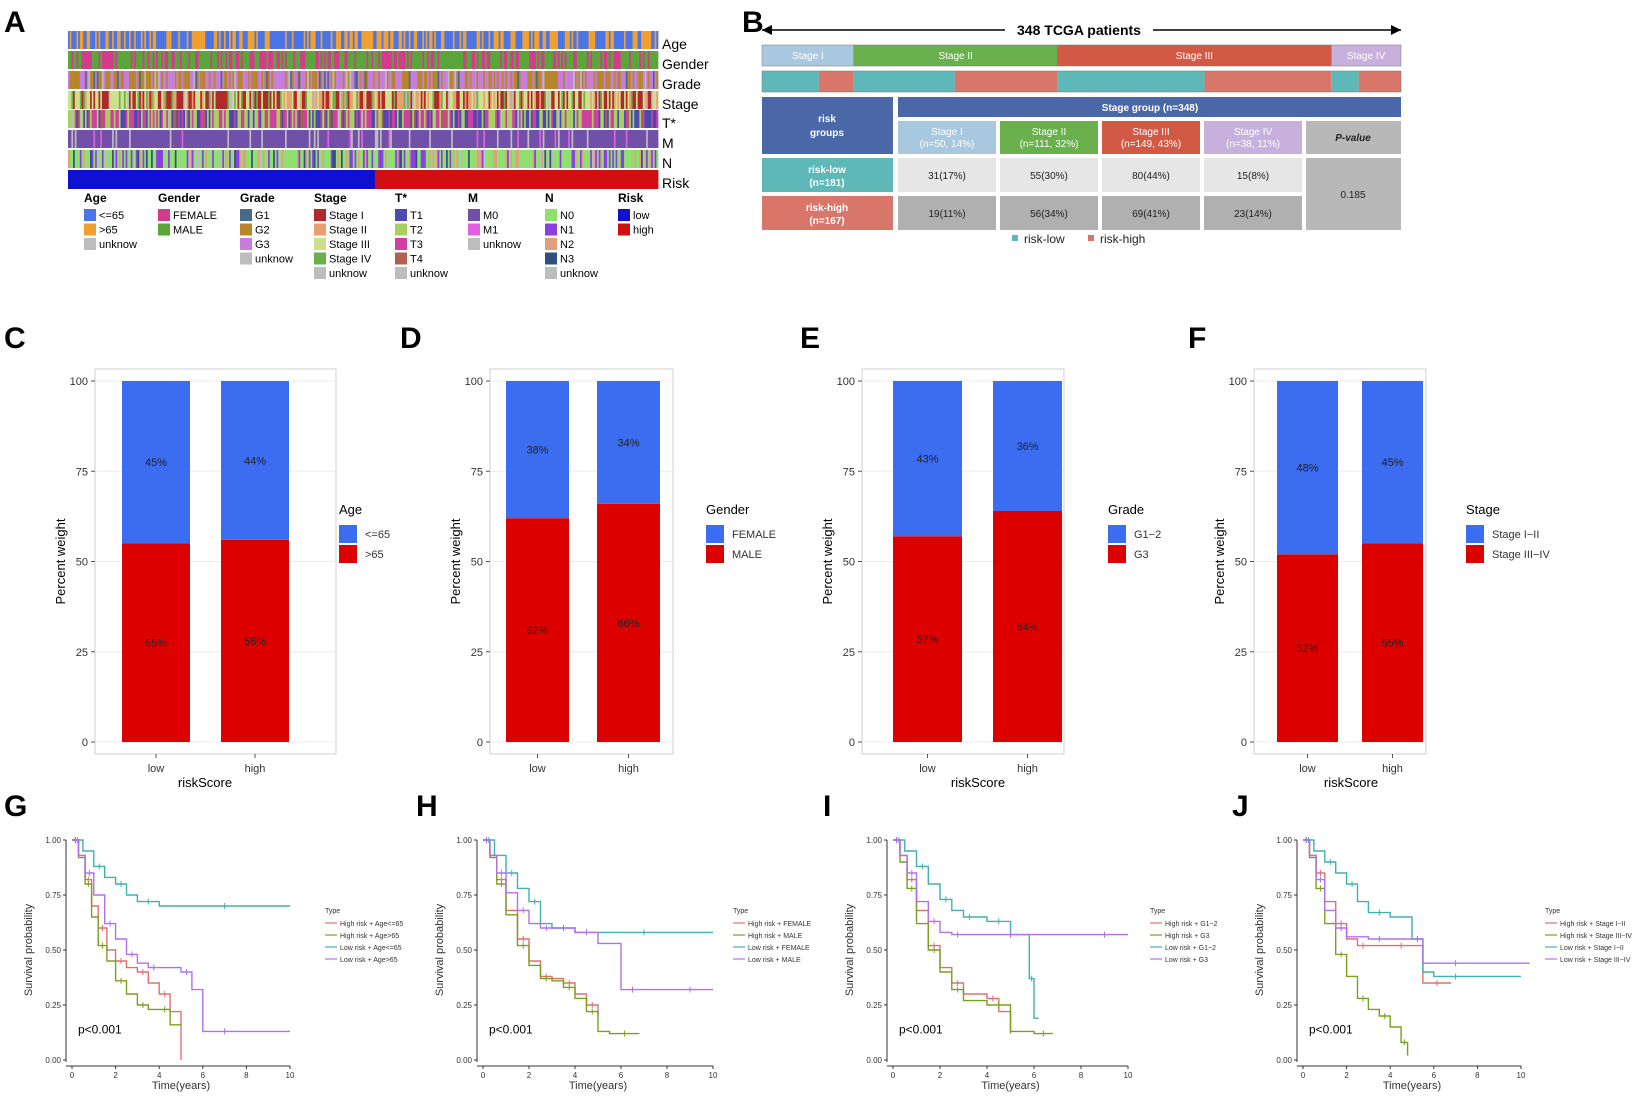 Image resolution: width=1647 pixels, height=1115 pixels. Describe the element at coordinates (643, 231) in the screenshot. I see `legend-label: high` at that location.